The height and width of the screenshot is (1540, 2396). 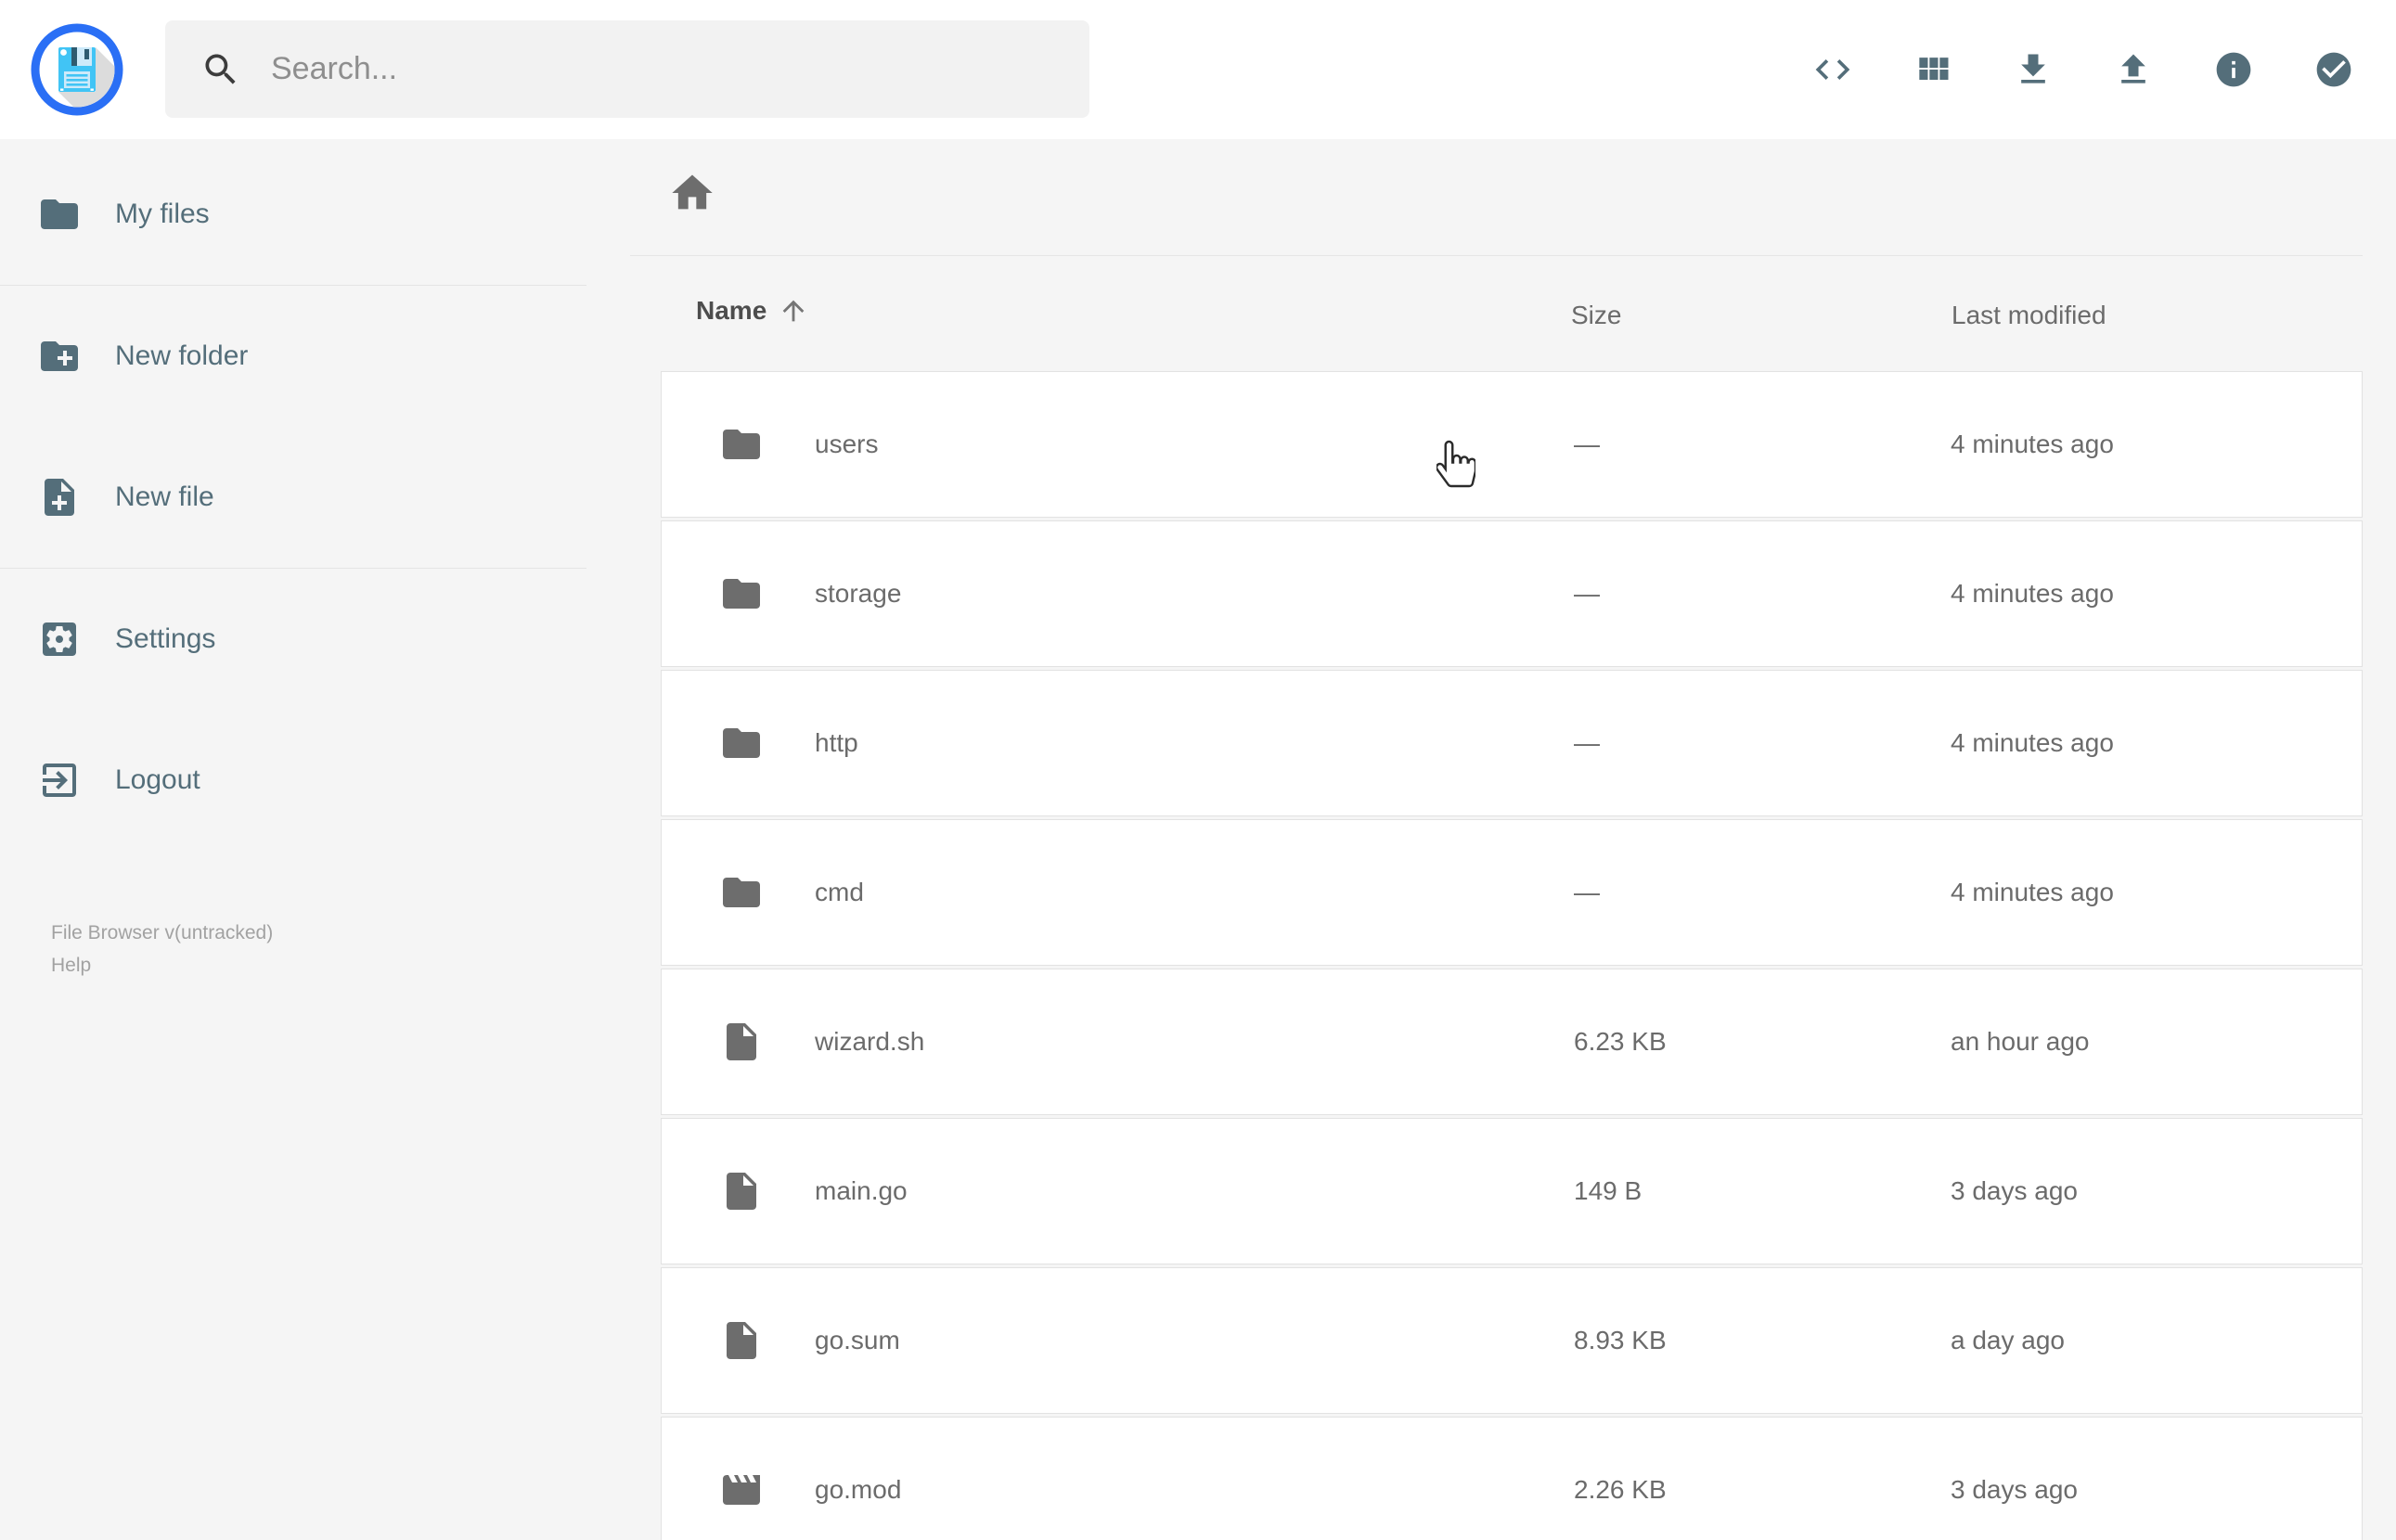 What do you see at coordinates (857, 1340) in the screenshot?
I see `file-name: go.sum` at bounding box center [857, 1340].